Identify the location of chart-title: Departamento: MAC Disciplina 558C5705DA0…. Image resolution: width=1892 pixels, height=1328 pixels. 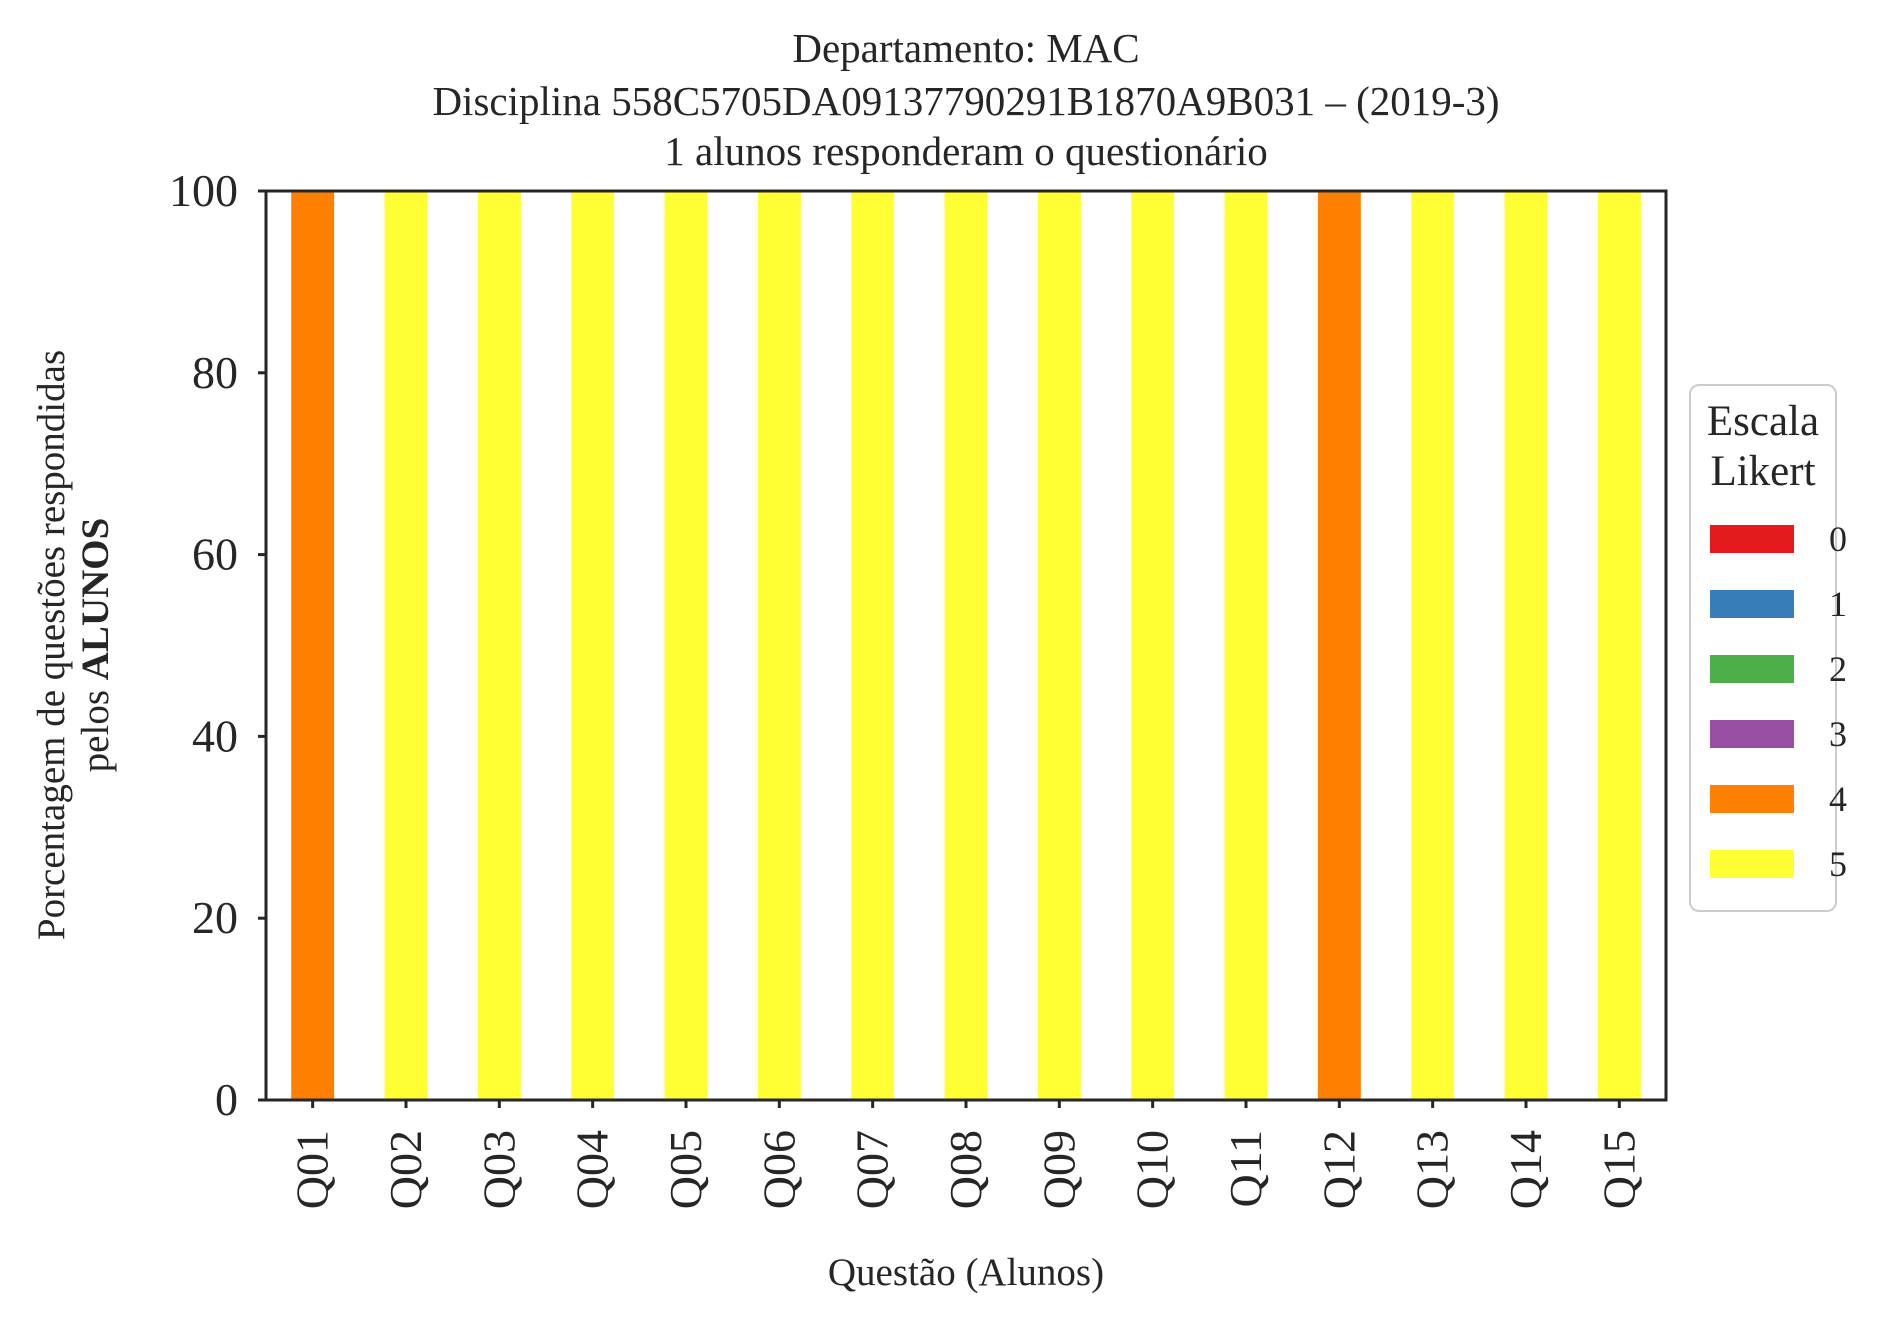
(965, 99).